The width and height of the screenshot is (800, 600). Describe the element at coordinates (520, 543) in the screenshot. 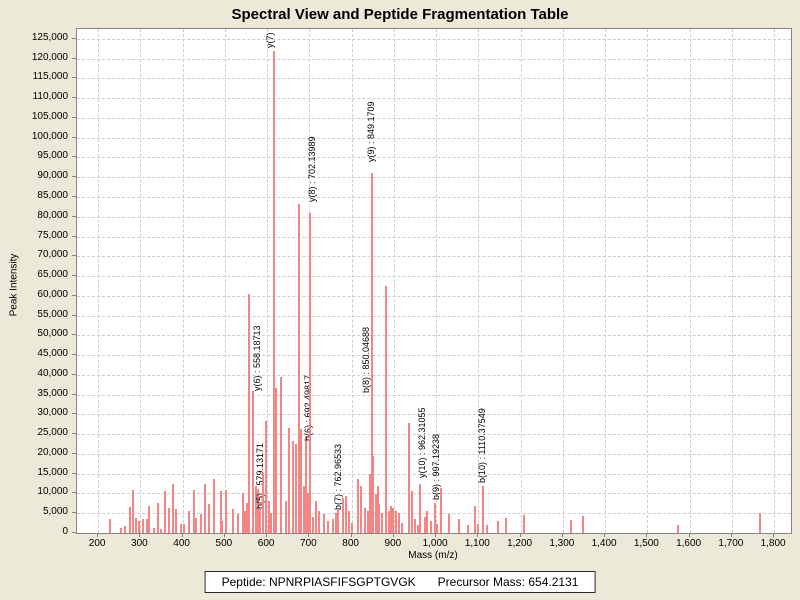

I see `x-axis-tick-label: 1,200` at that location.